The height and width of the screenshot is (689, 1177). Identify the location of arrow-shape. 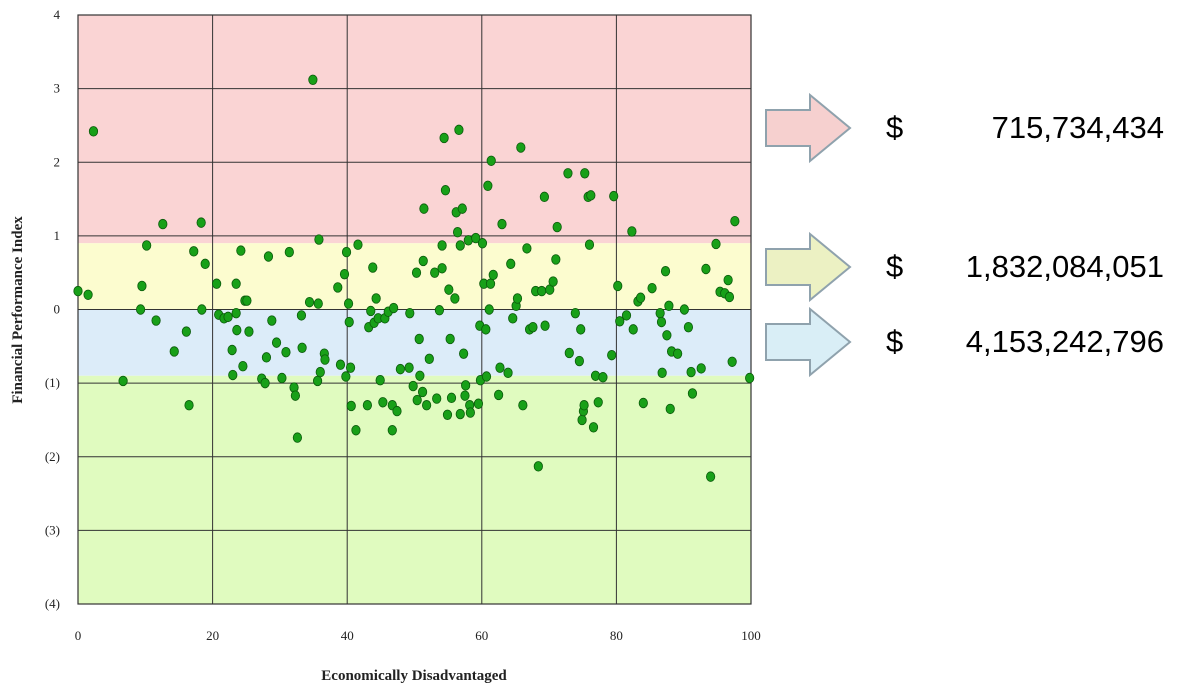
(808, 128).